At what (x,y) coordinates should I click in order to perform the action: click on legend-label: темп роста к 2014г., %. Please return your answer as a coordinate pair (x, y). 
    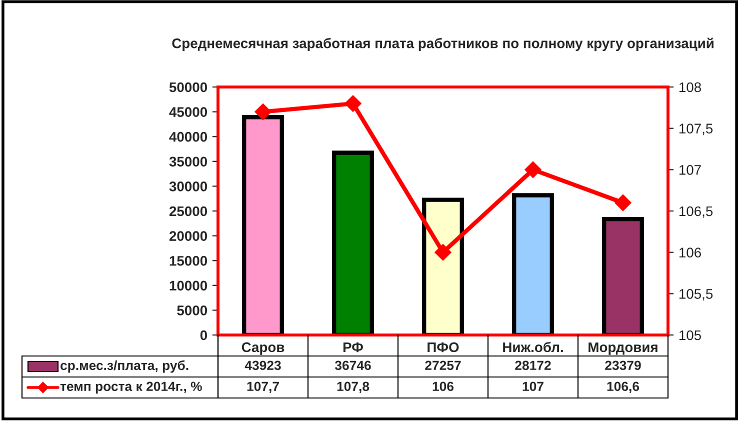
    Looking at the image, I should click on (131, 388).